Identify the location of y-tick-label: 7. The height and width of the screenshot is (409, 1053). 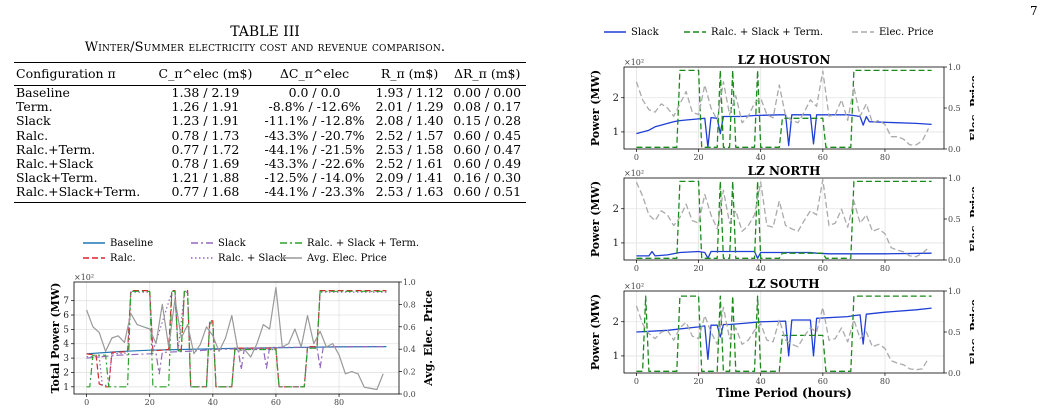
(66, 302).